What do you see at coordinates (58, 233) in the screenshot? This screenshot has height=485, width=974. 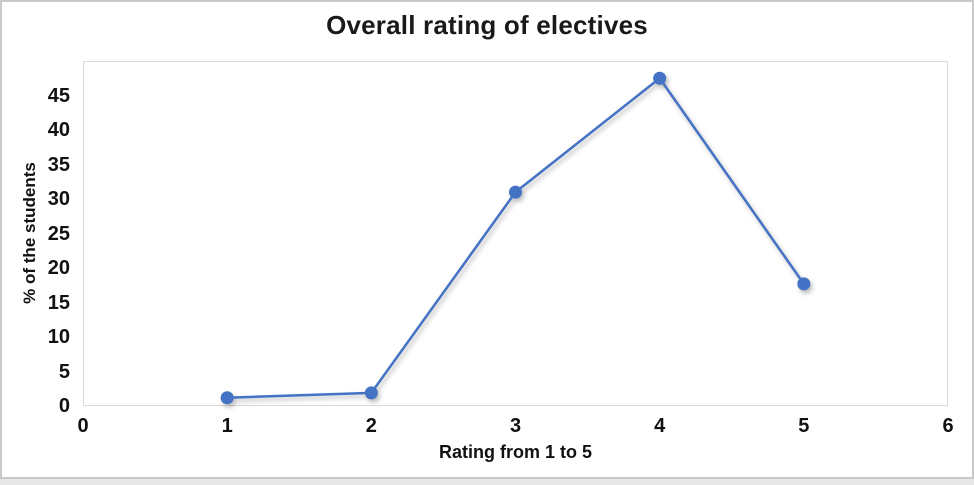 I see `y-tick-label: 25` at bounding box center [58, 233].